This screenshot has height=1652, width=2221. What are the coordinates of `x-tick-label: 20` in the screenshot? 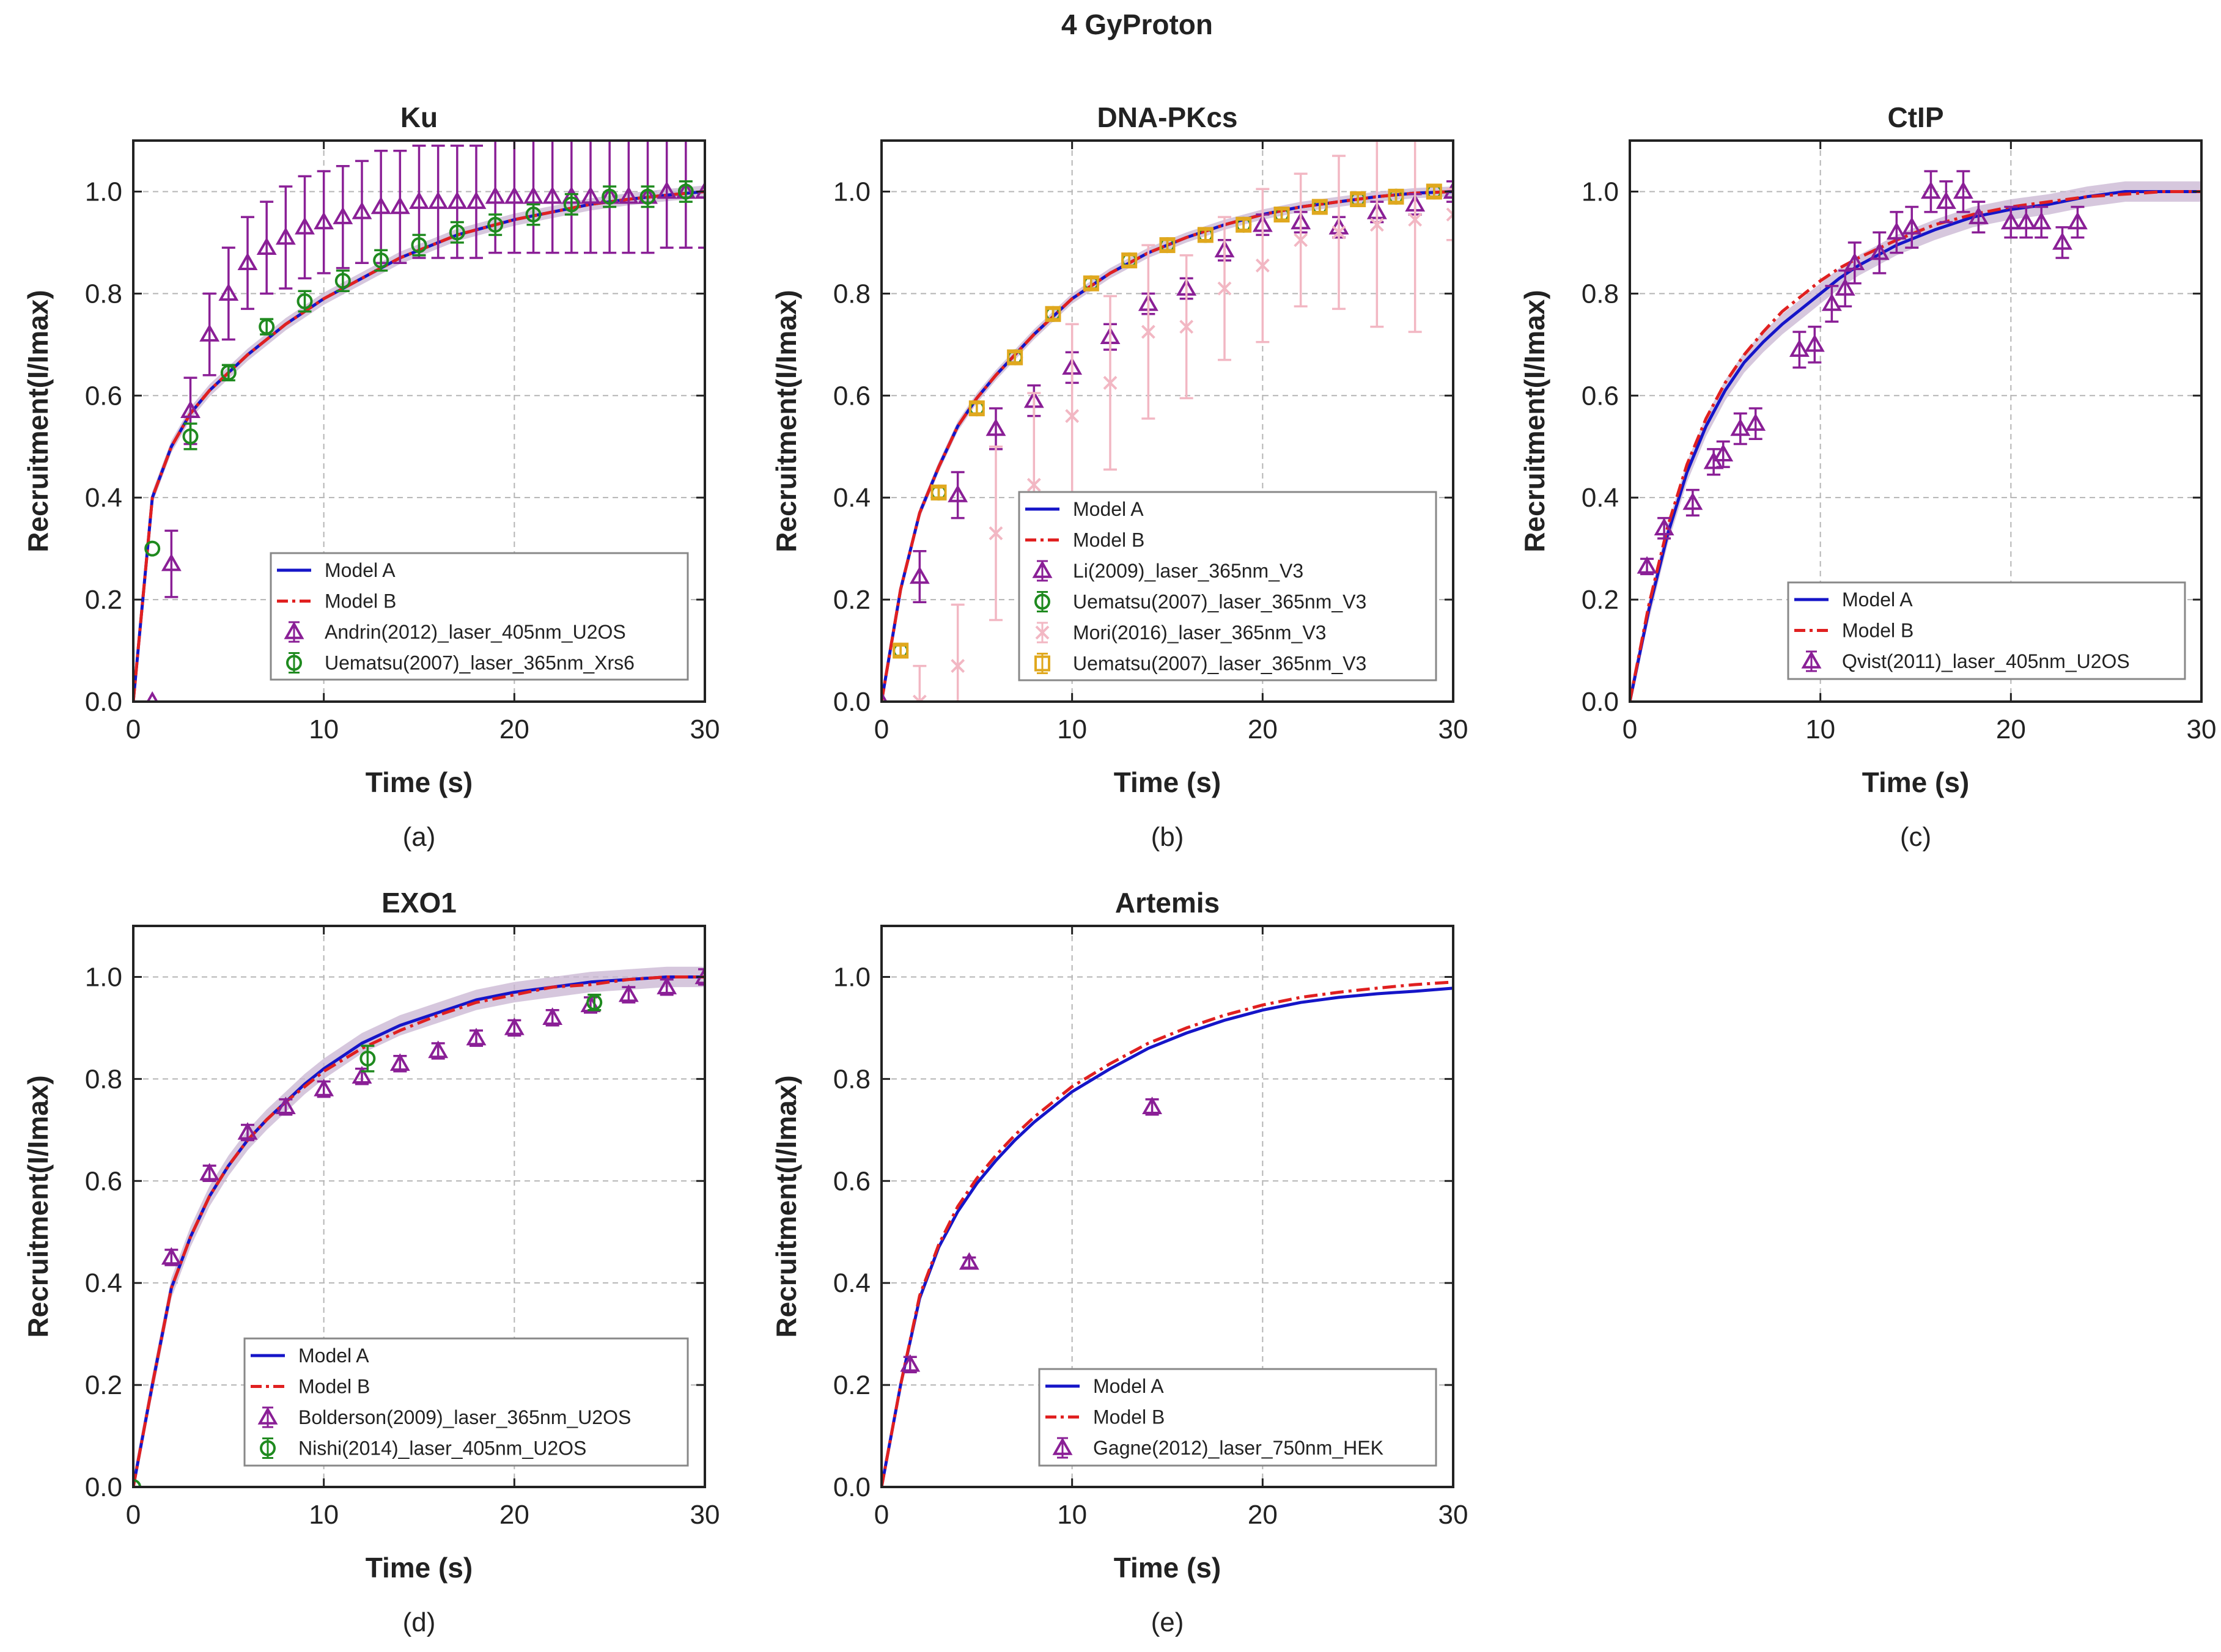 It's located at (1263, 1515).